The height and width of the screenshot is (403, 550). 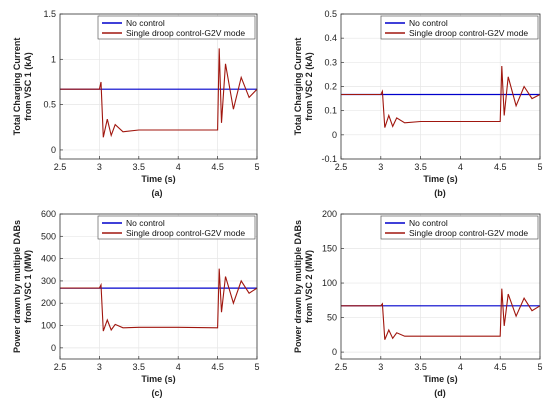 I want to click on y-tick-label: 1, so click(x=53, y=59).